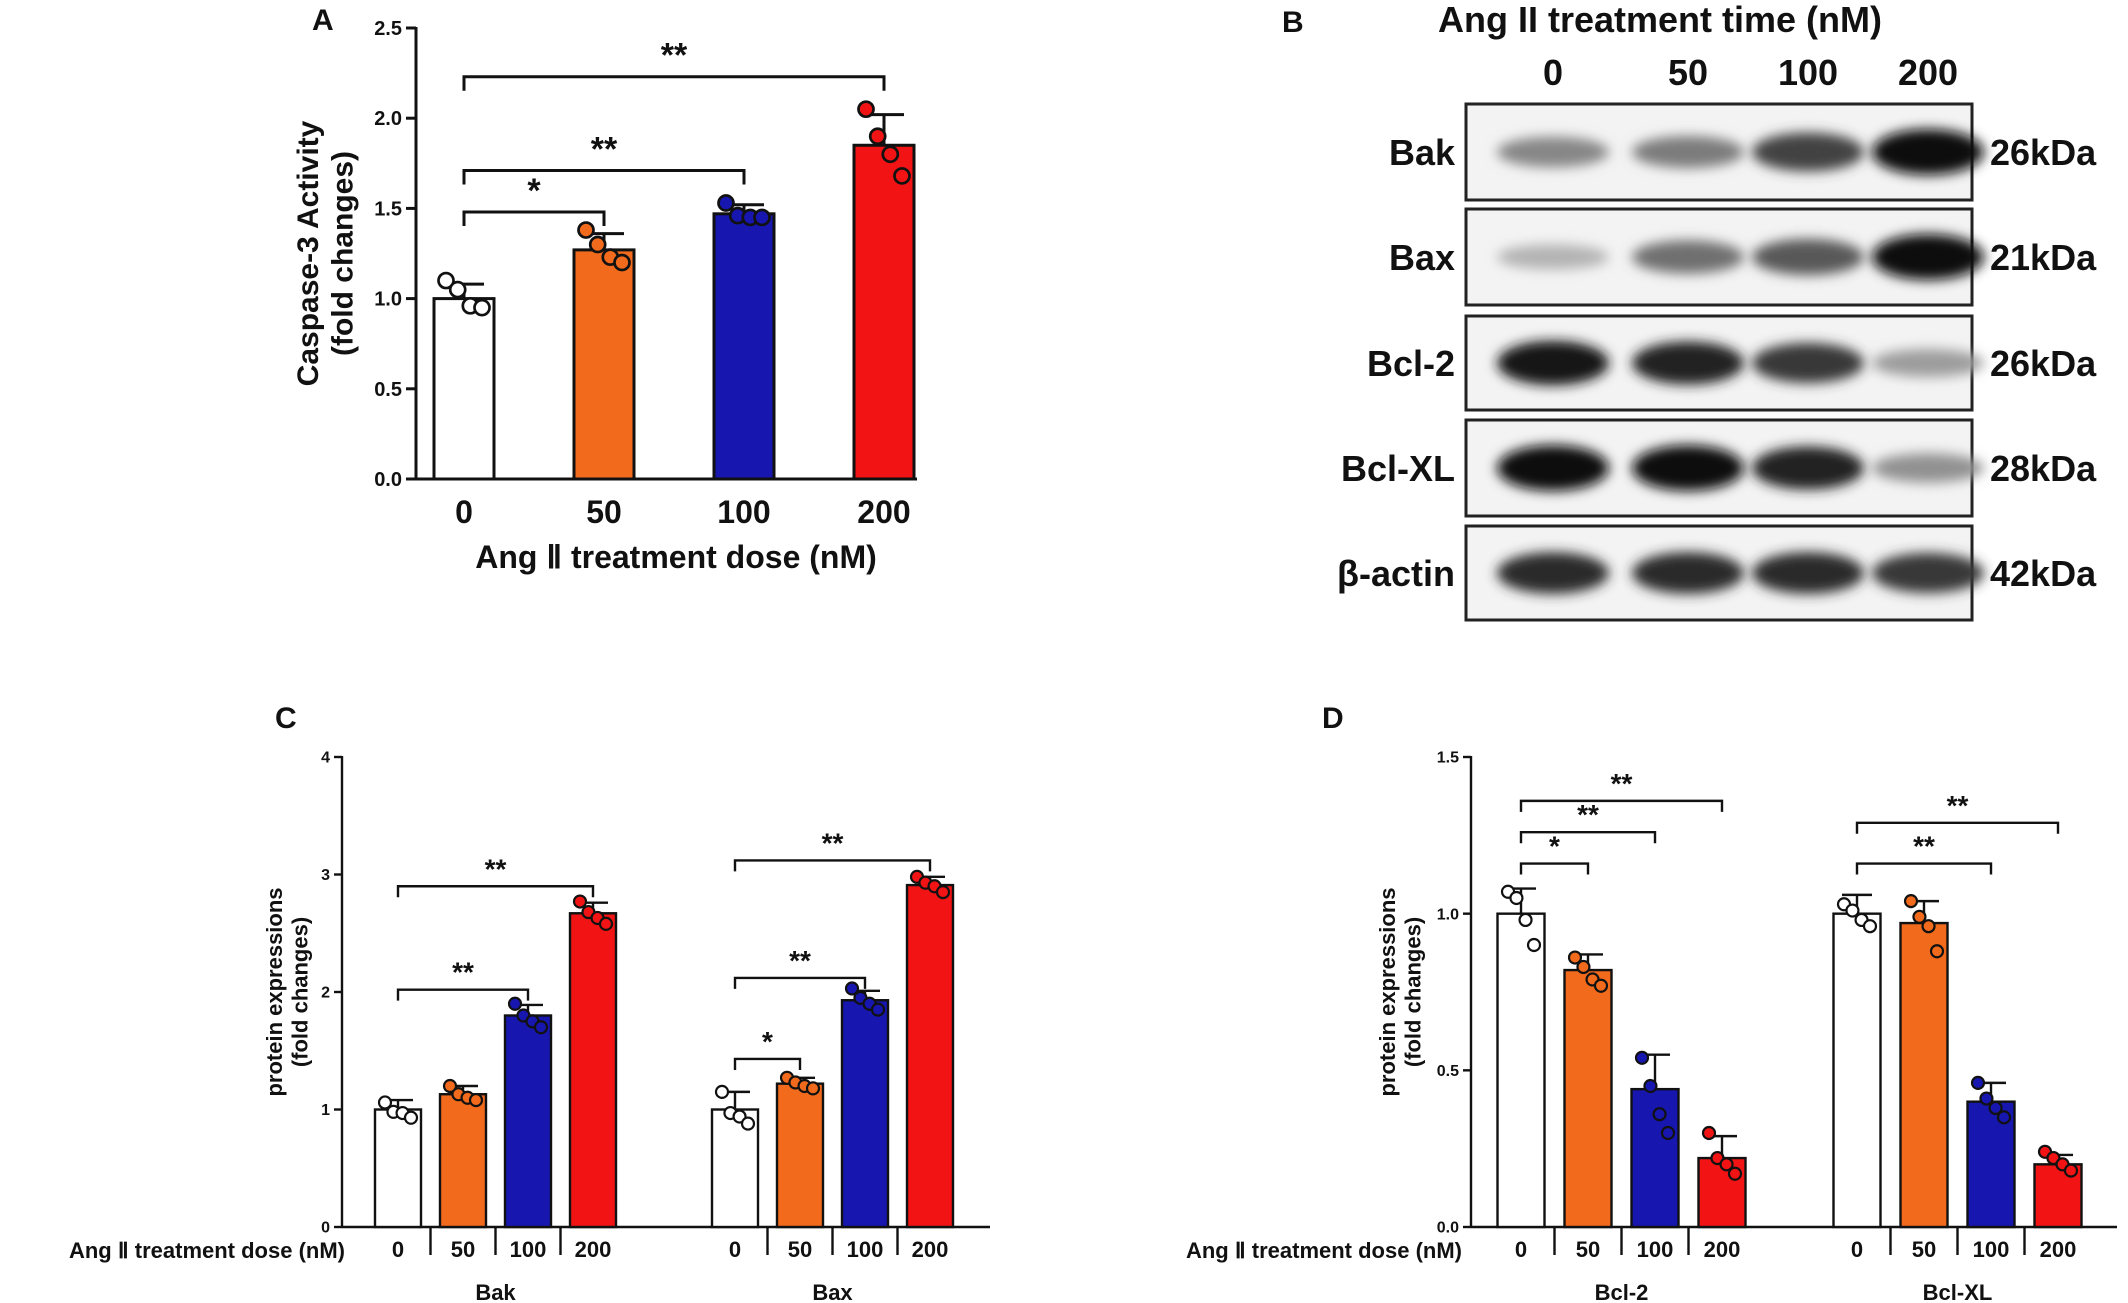  I want to click on group-label: Bcl-2, so click(1622, 1291).